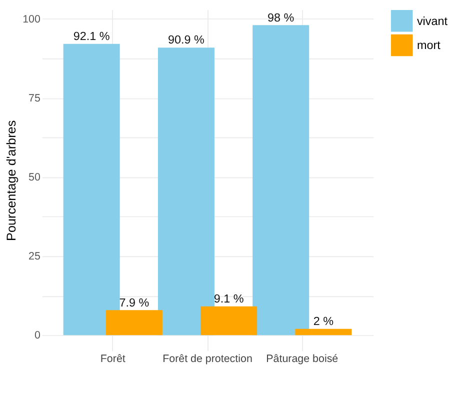 The width and height of the screenshot is (453, 400). I want to click on data-label: 92.1 %, so click(91, 36).